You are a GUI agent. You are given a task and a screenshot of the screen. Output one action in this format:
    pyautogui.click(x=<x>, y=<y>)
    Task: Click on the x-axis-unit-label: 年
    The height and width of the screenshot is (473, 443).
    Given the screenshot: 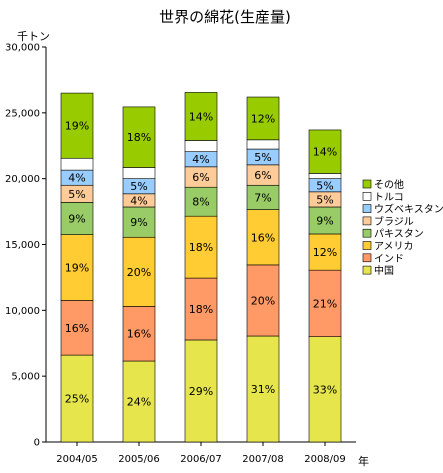 What is the action you would take?
    pyautogui.click(x=363, y=461)
    